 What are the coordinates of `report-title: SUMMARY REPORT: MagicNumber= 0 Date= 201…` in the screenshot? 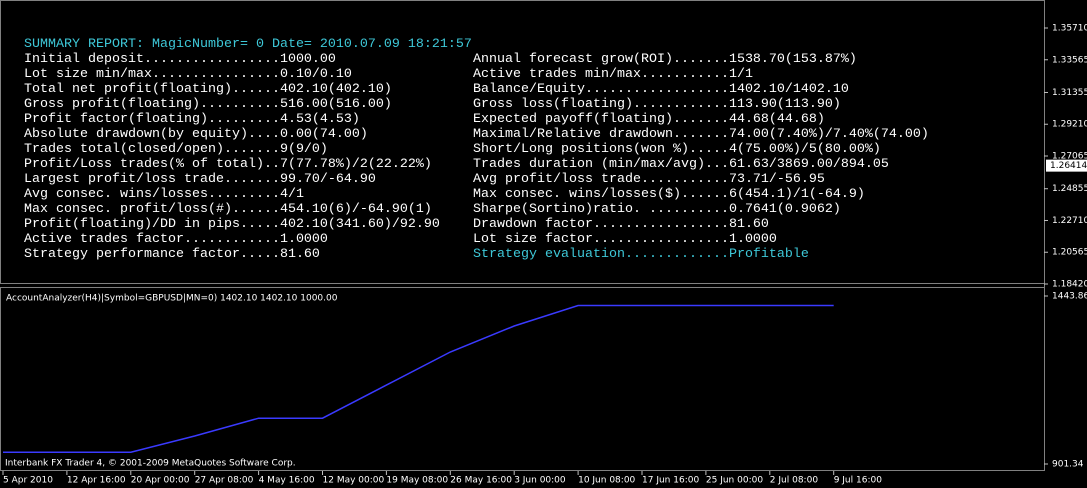 It's located at (248, 44).